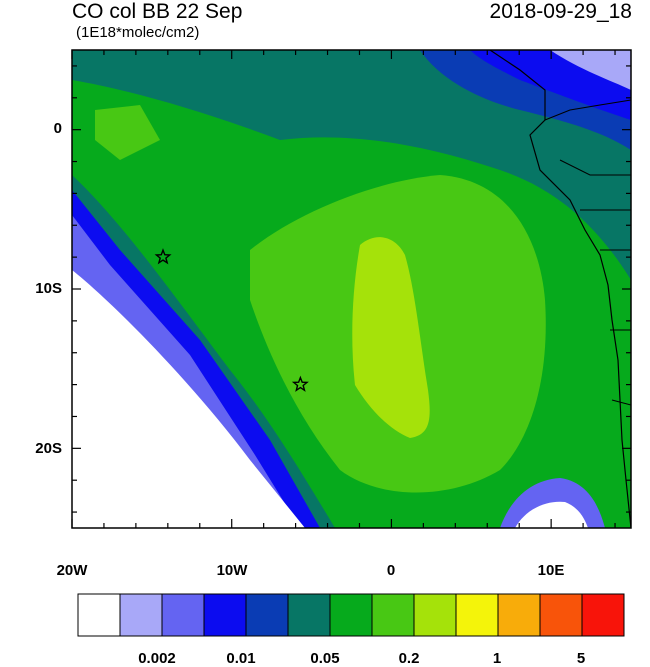  I want to click on borders, so click(587, 252).